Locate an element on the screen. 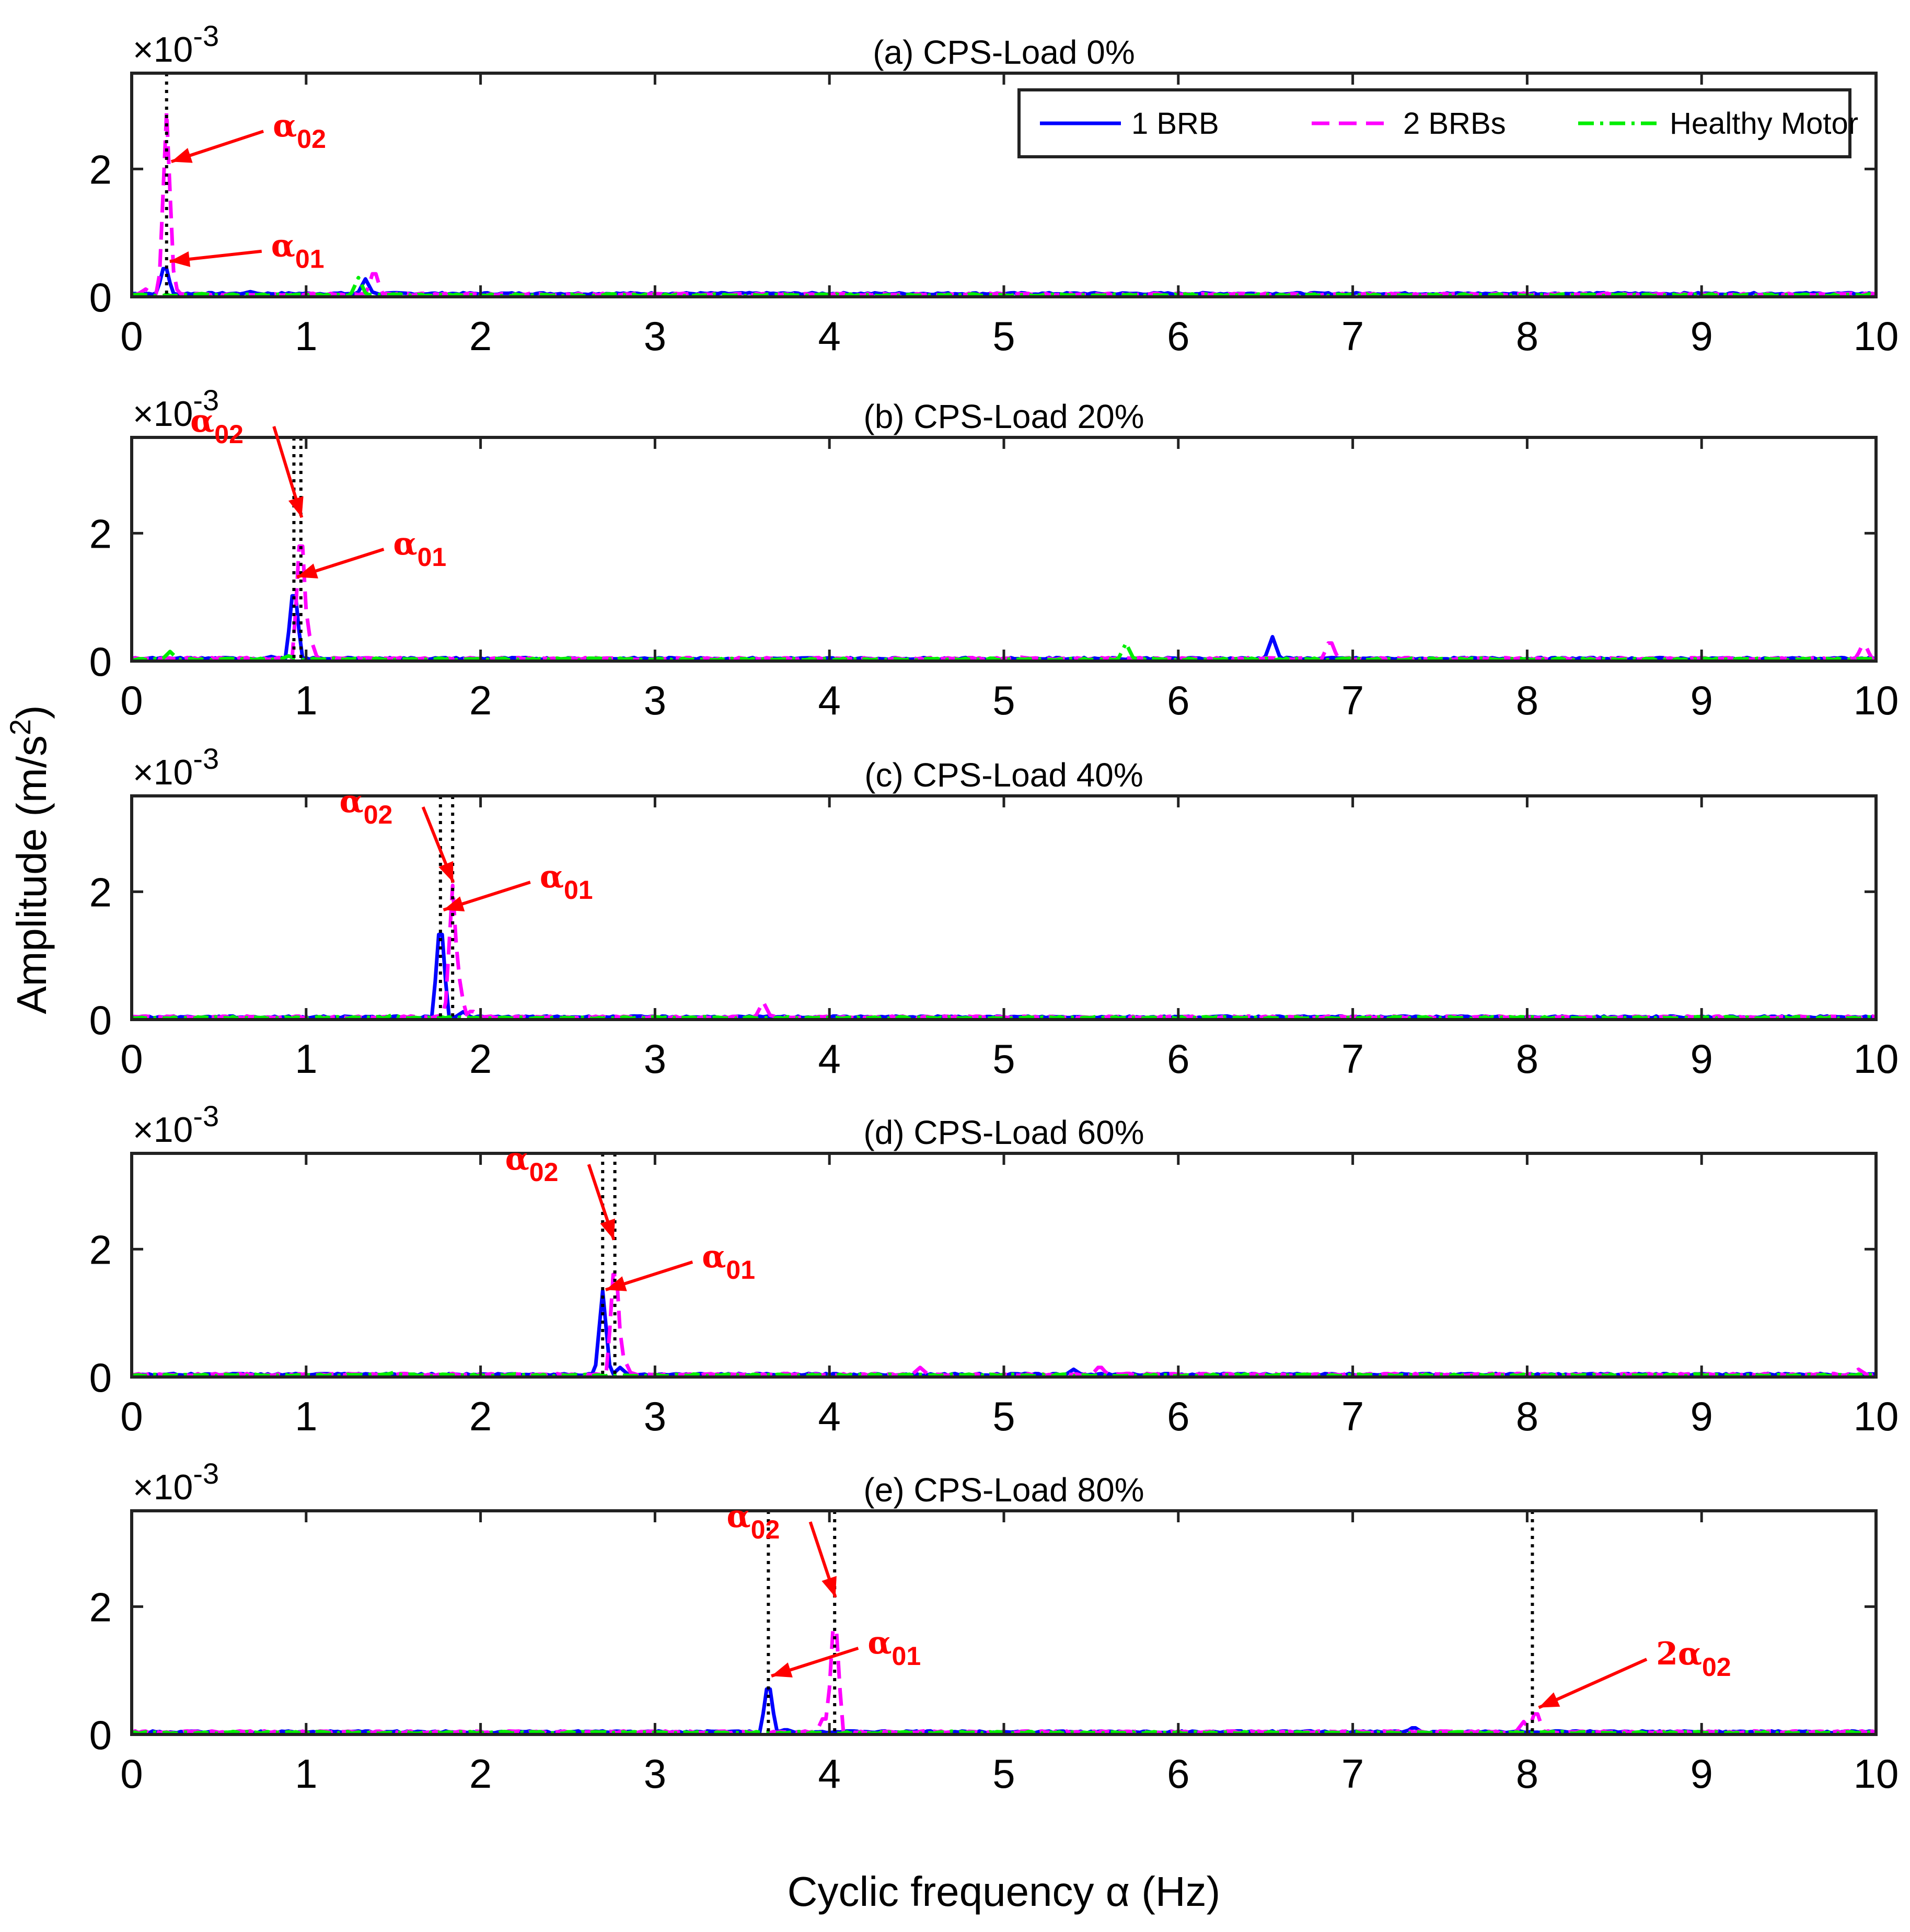 The width and height of the screenshot is (1910, 1932). legend: 1 BRB 2 BRBs Healthy Motor is located at coordinates (1438, 123).